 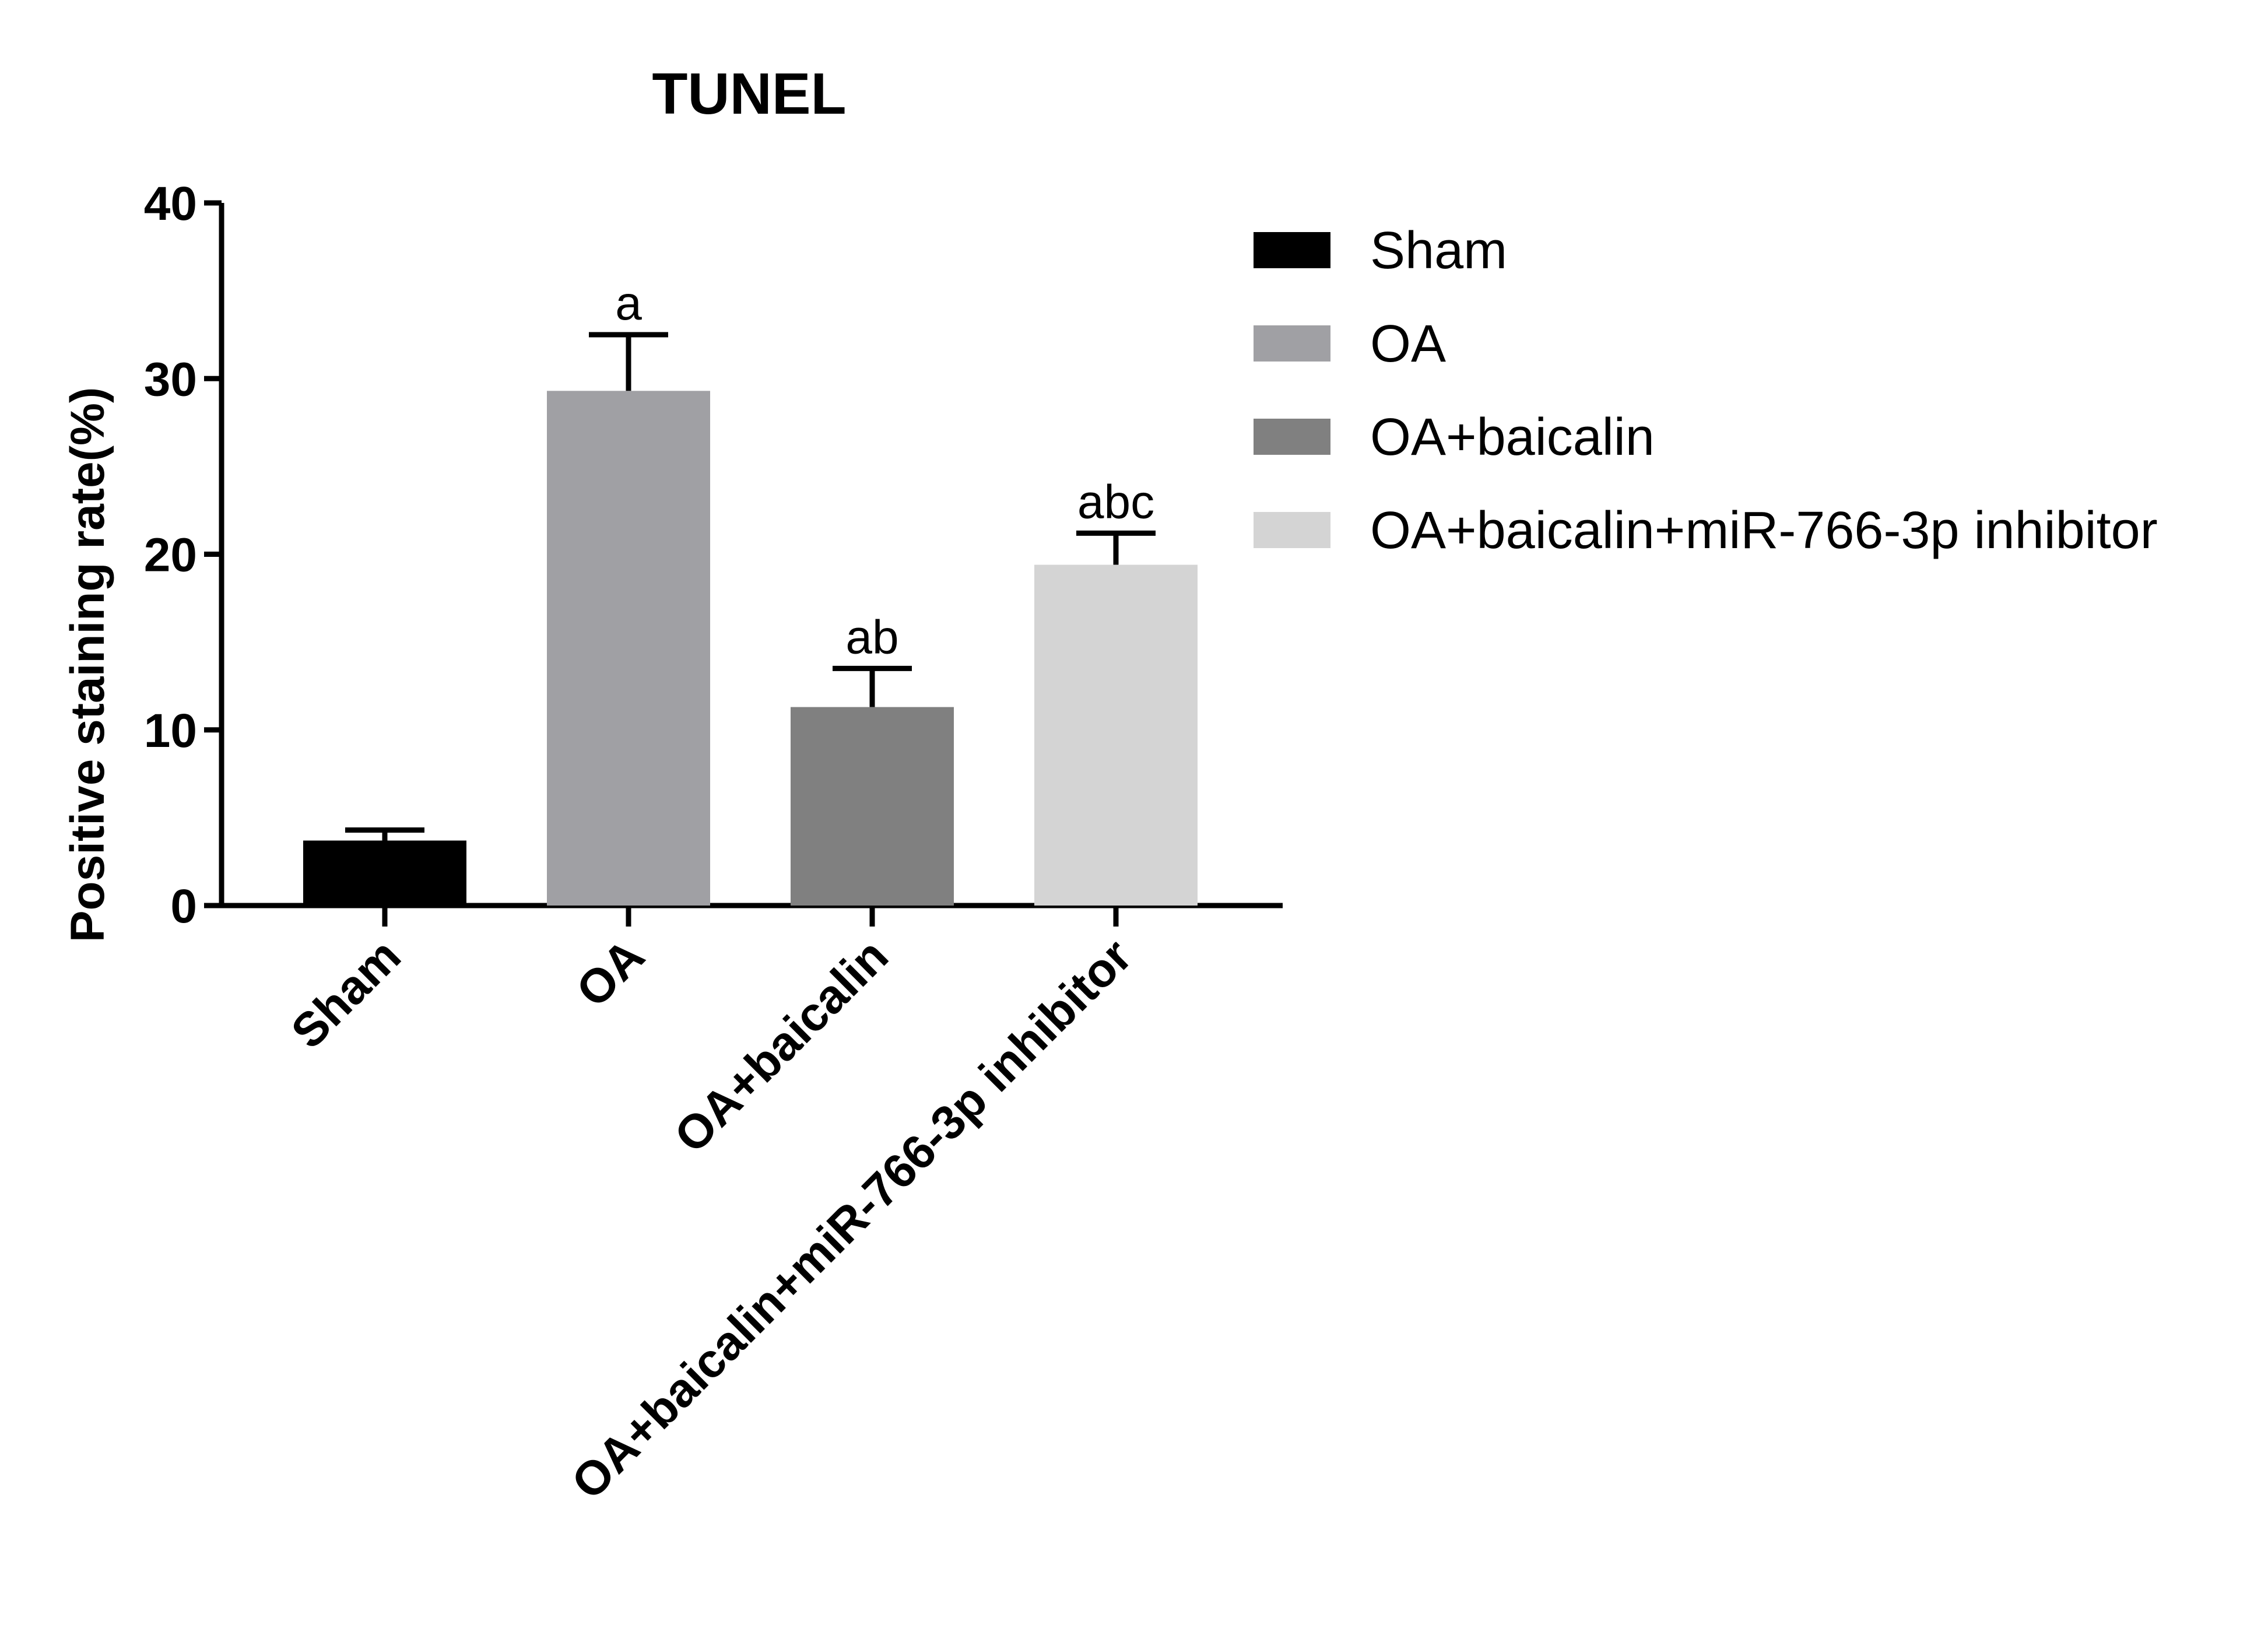 I want to click on bar-oa, so click(x=628, y=648).